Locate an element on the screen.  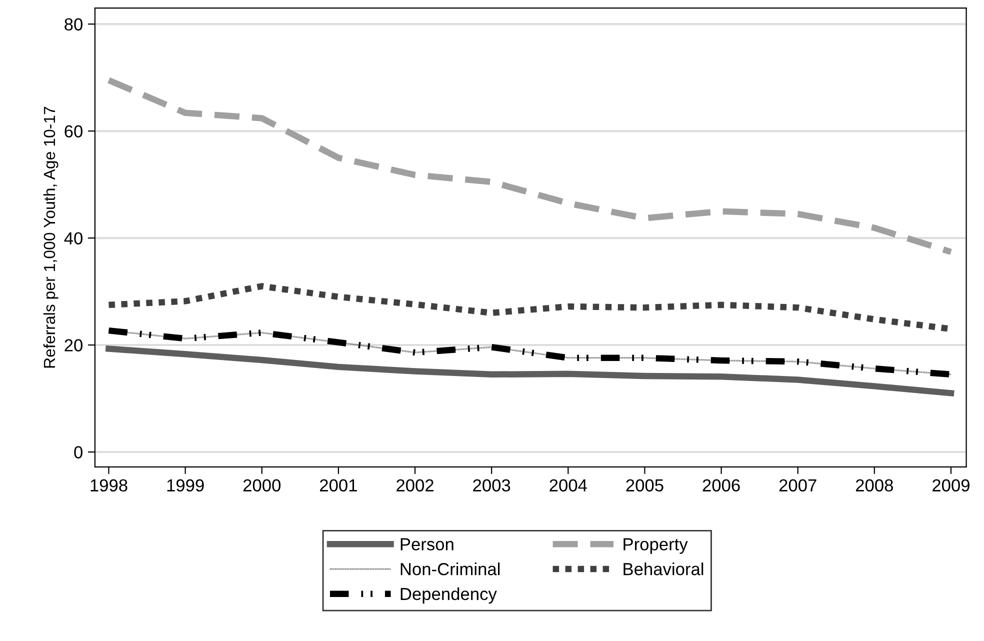
x-tick-label: 1998 is located at coordinates (109, 485).